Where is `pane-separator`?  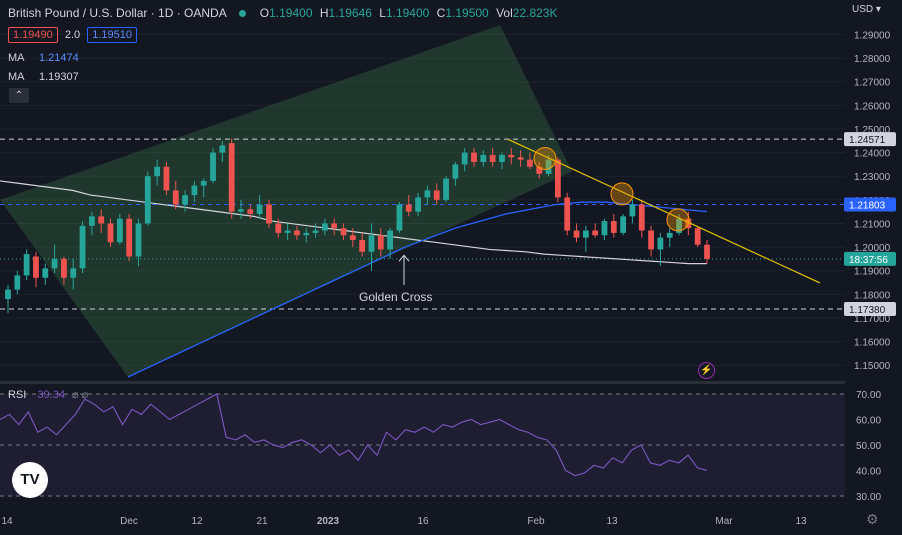 pane-separator is located at coordinates (422, 382).